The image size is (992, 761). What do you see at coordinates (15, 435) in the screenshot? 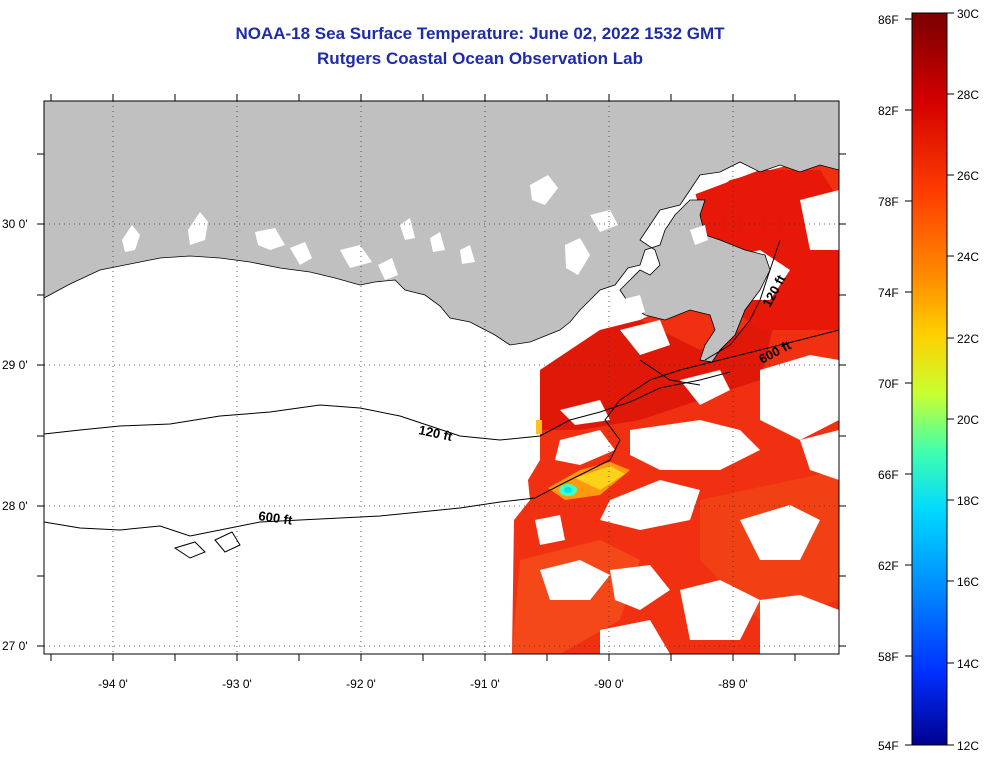
I see `latitude-labels: 30 0' 29 0' 28 0' 27 0'` at bounding box center [15, 435].